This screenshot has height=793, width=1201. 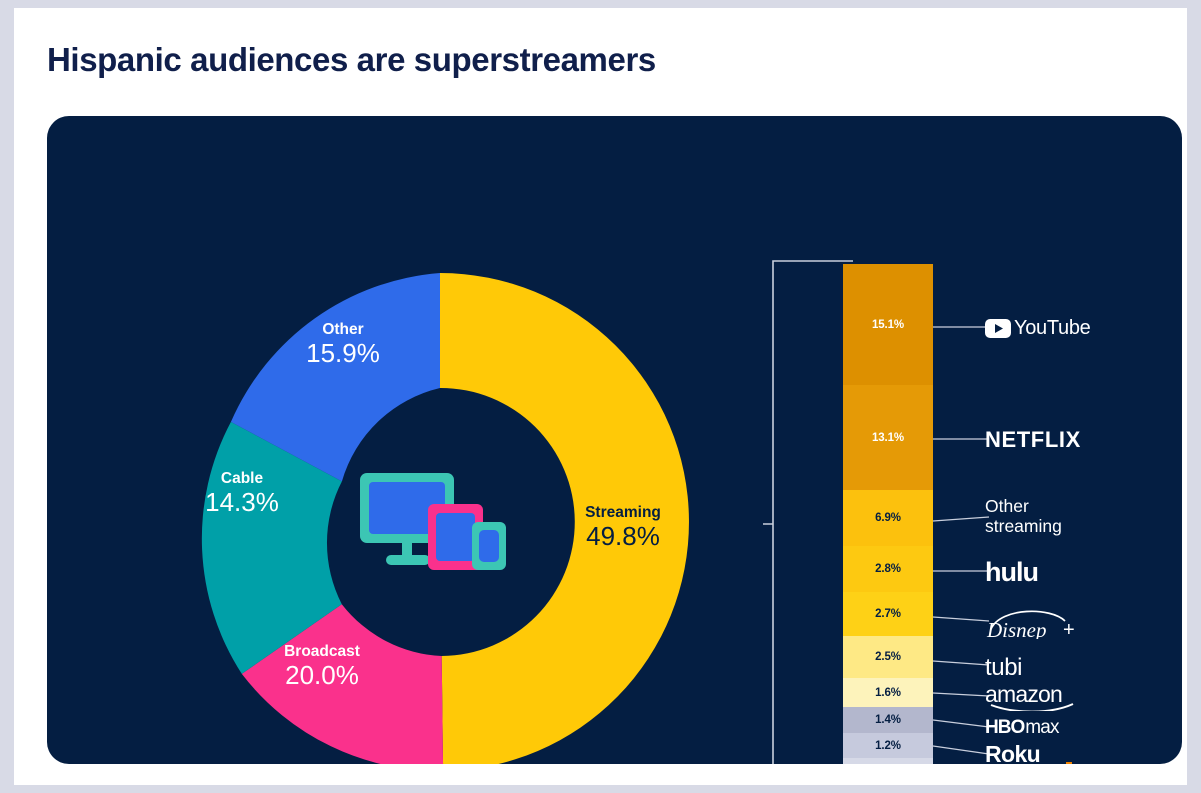 What do you see at coordinates (1069, 763) in the screenshot?
I see `peacock-feather-icon` at bounding box center [1069, 763].